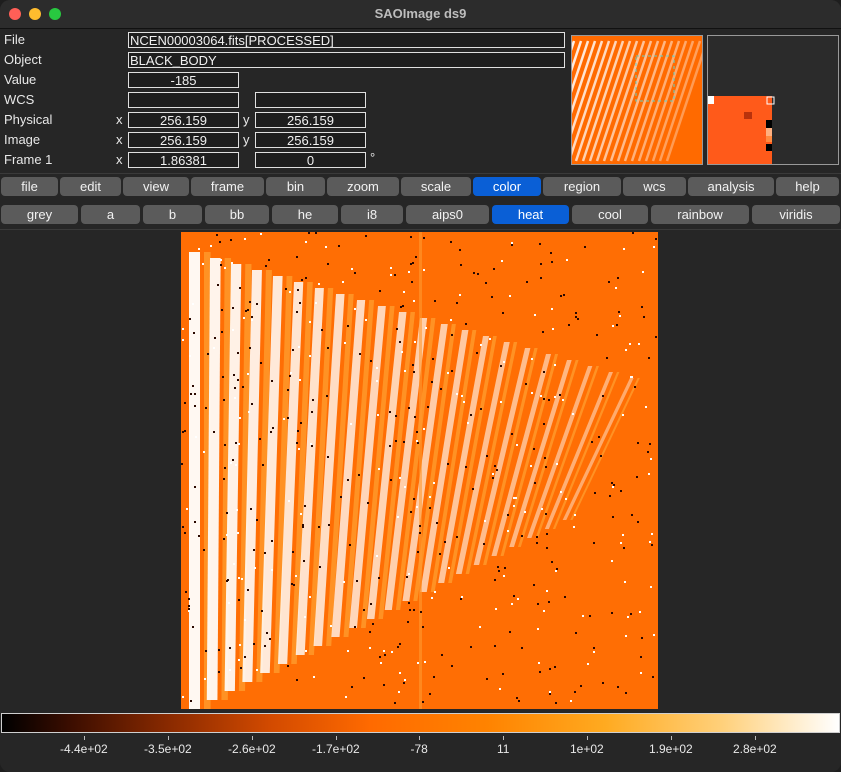  Describe the element at coordinates (295, 186) in the screenshot. I see `menu-button-bin: bin` at that location.